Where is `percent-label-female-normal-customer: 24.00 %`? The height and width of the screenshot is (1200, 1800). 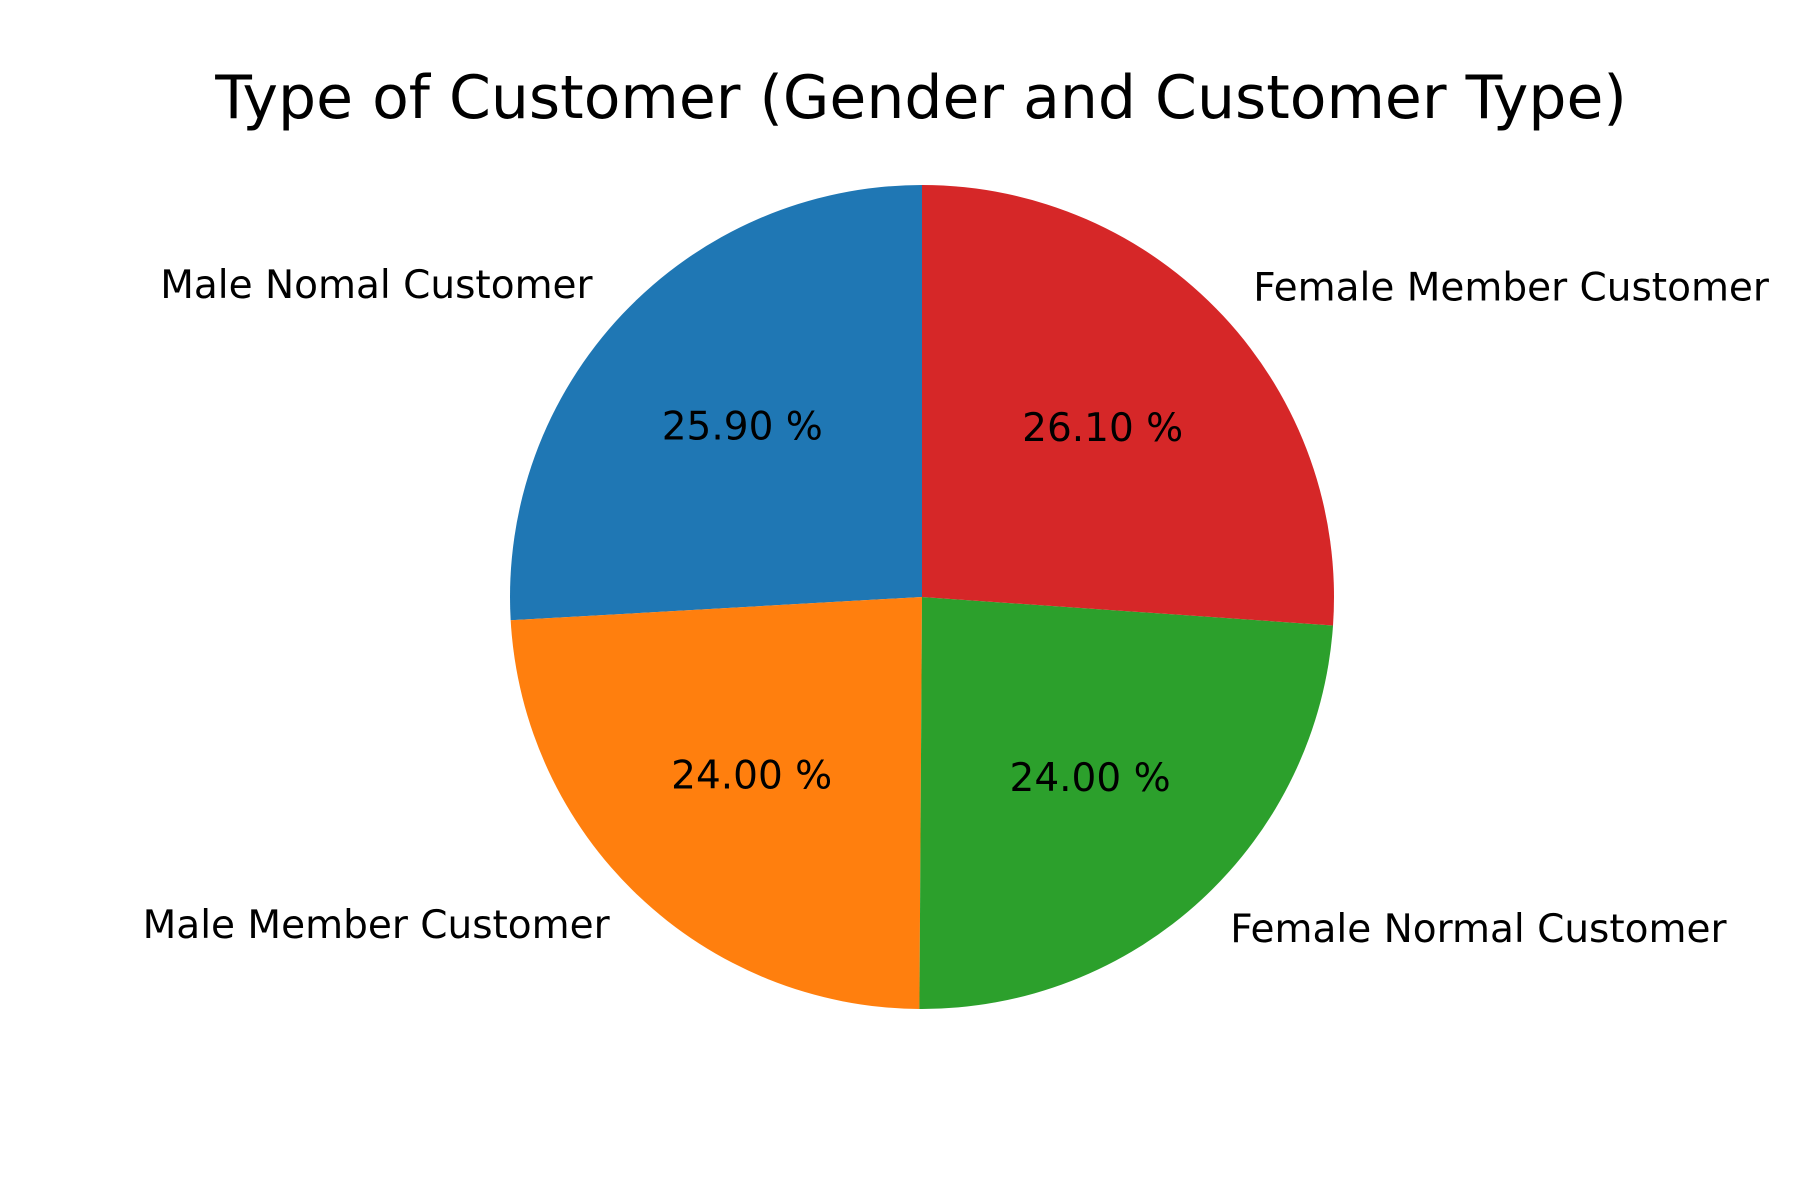 percent-label-female-normal-customer: 24.00 % is located at coordinates (1090, 778).